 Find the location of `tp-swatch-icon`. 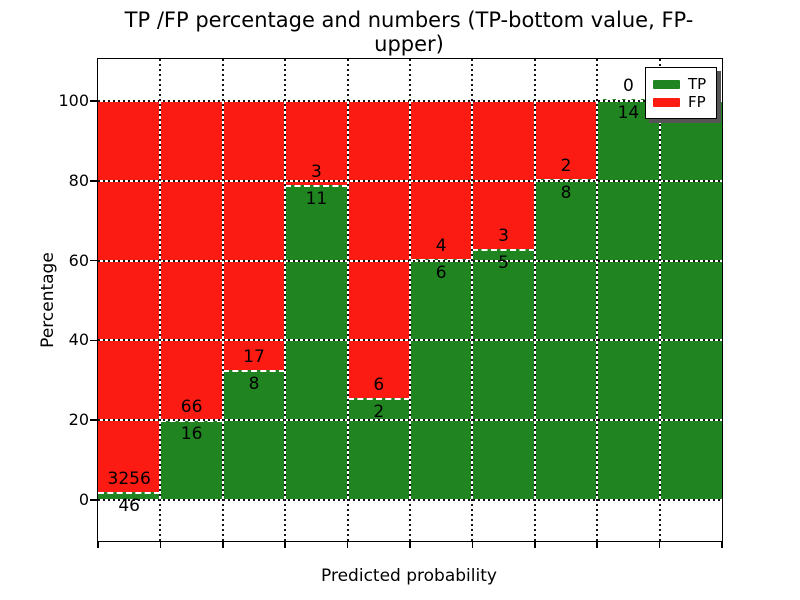

tp-swatch-icon is located at coordinates (666, 84).